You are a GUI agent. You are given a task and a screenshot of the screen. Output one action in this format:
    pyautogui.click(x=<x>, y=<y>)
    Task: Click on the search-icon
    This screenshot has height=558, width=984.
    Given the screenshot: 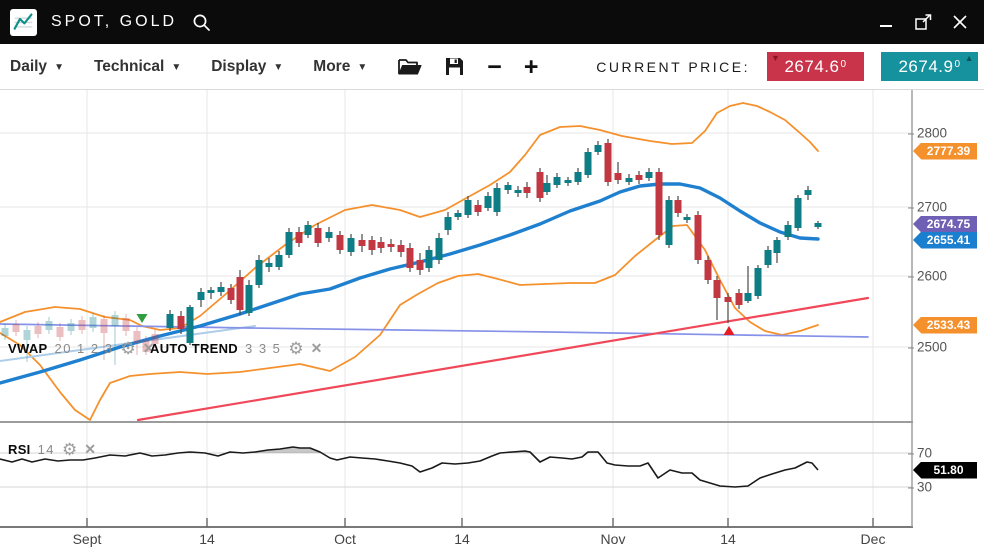 What is the action you would take?
    pyautogui.click(x=201, y=22)
    